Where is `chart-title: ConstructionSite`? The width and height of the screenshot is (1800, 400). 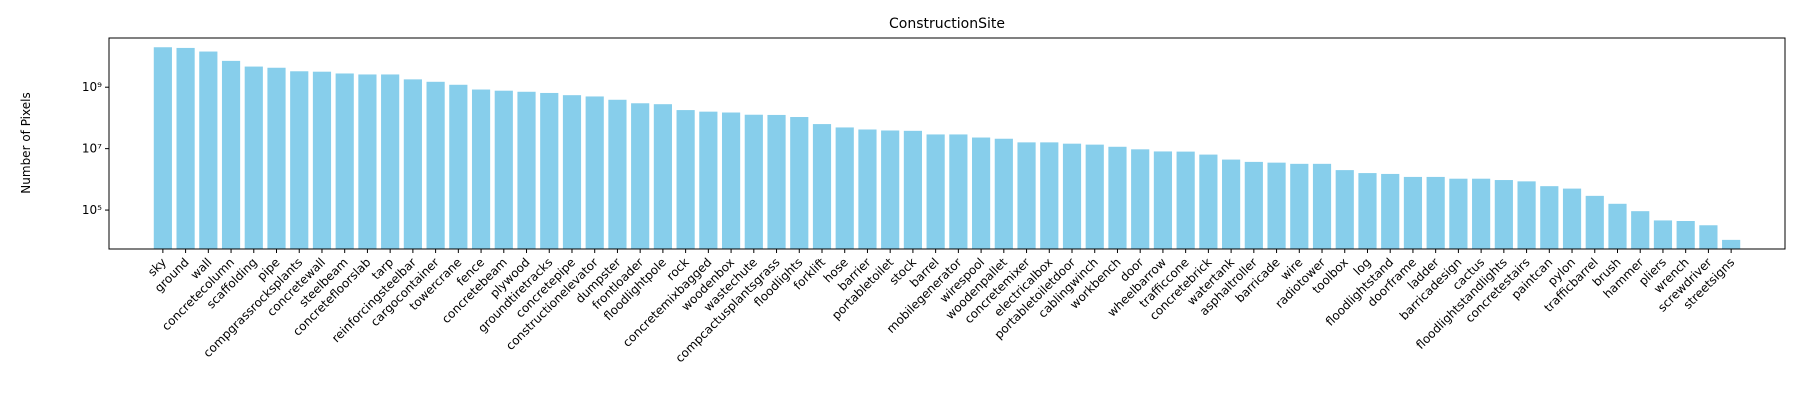 chart-title: ConstructionSite is located at coordinates (947, 24).